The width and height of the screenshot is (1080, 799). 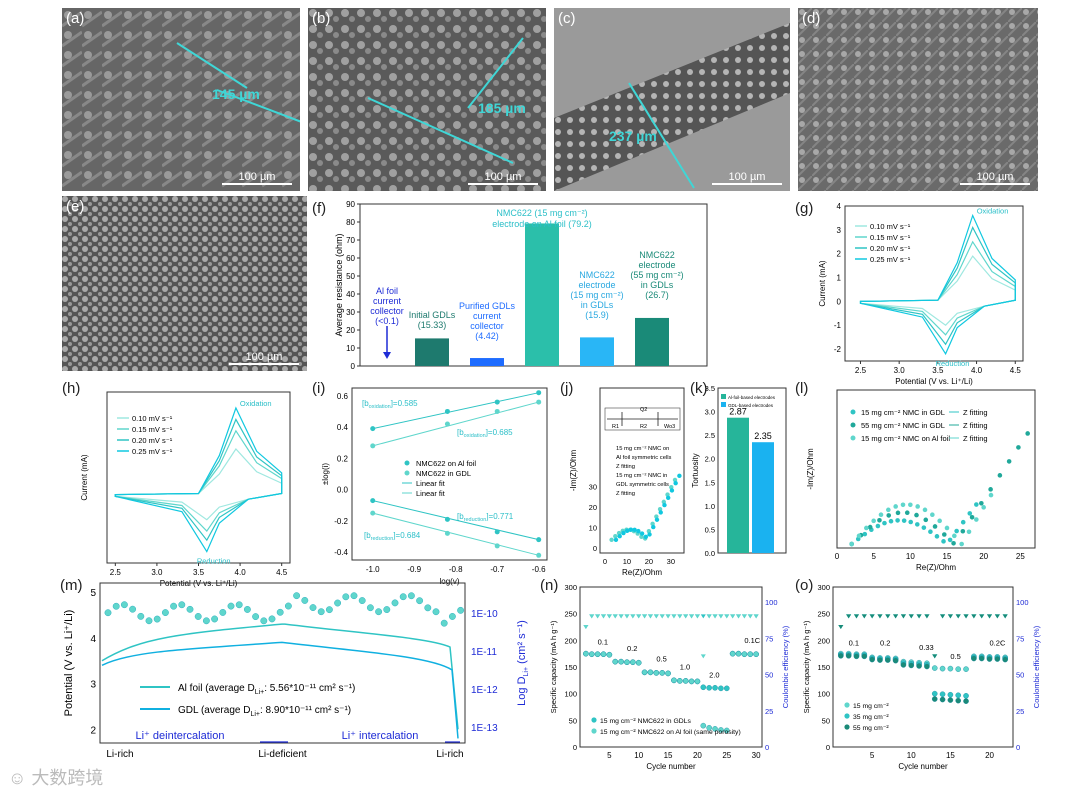 What do you see at coordinates (236, 94) in the screenshot?
I see `measurement-a: 145 µm` at bounding box center [236, 94].